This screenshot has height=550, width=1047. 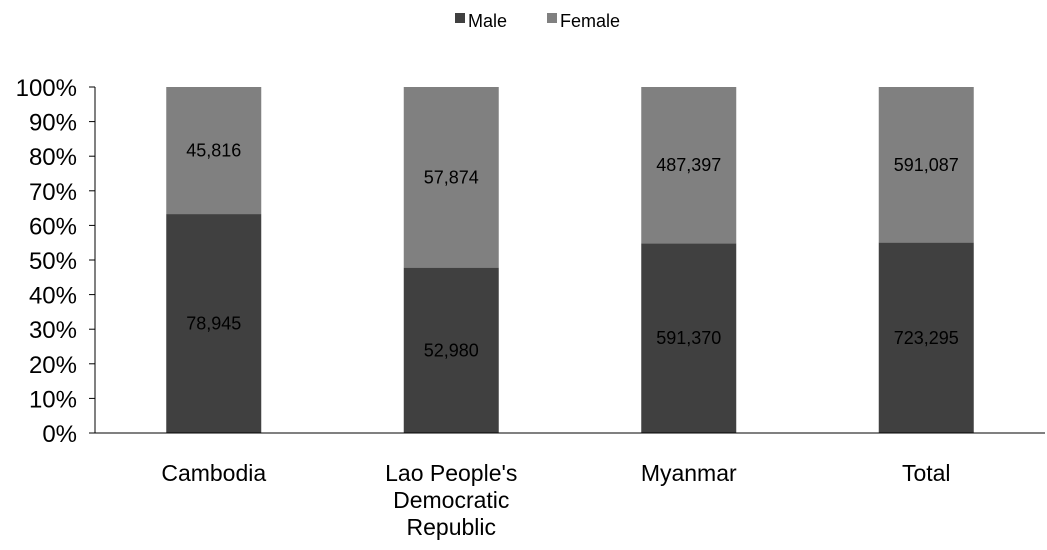 I want to click on x-tick-label-line: Democratic, so click(x=451, y=500).